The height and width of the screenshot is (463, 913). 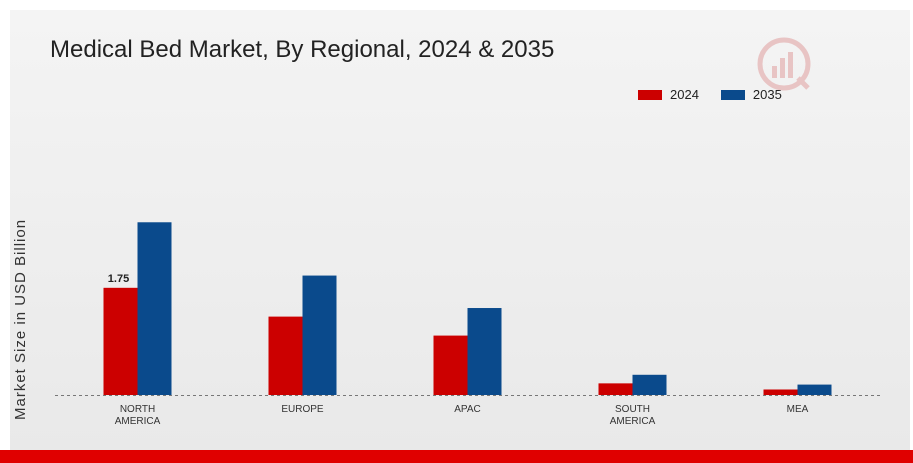 What do you see at coordinates (633, 415) in the screenshot?
I see `x-tick-label-south-america: SOUTH AMERICA` at bounding box center [633, 415].